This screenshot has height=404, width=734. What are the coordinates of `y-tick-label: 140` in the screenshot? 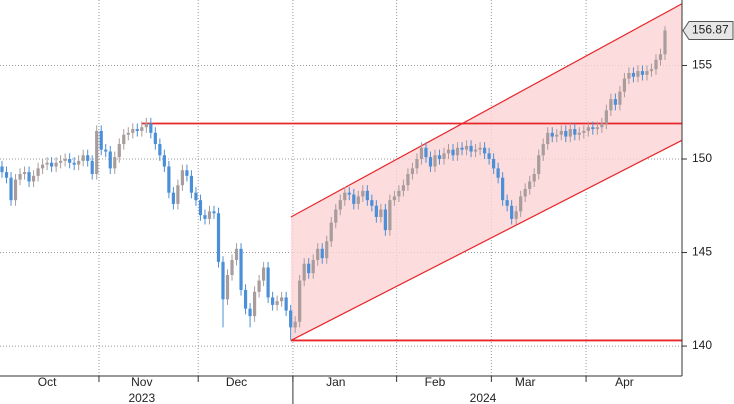 It's located at (702, 345).